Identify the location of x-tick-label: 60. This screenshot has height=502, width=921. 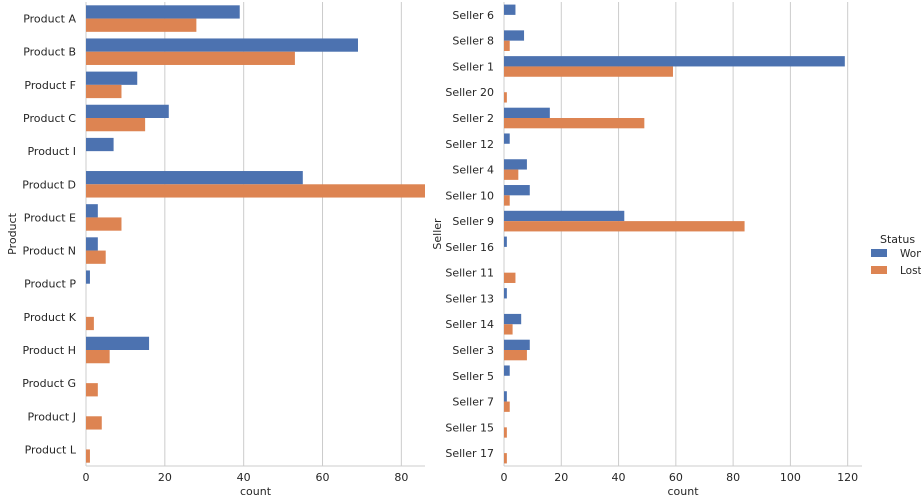
(323, 477).